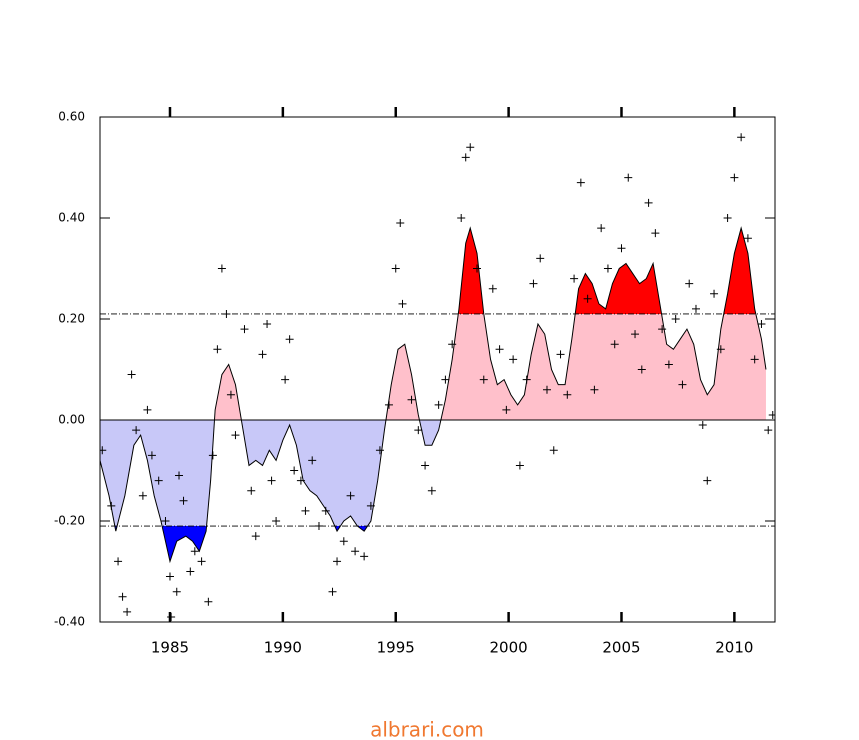  Describe the element at coordinates (71, 420) in the screenshot. I see `y-tick-label: 0.00` at that location.